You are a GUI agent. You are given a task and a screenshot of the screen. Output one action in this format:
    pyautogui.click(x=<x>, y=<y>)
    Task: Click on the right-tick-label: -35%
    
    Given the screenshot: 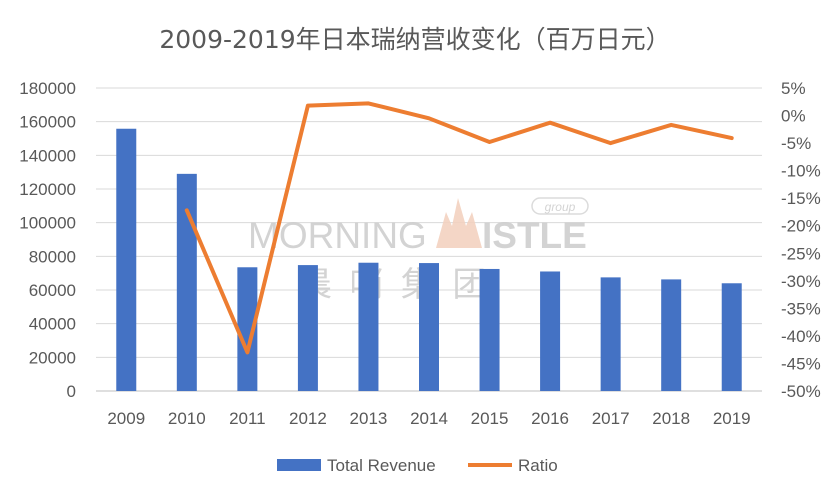 What is the action you would take?
    pyautogui.click(x=801, y=308)
    